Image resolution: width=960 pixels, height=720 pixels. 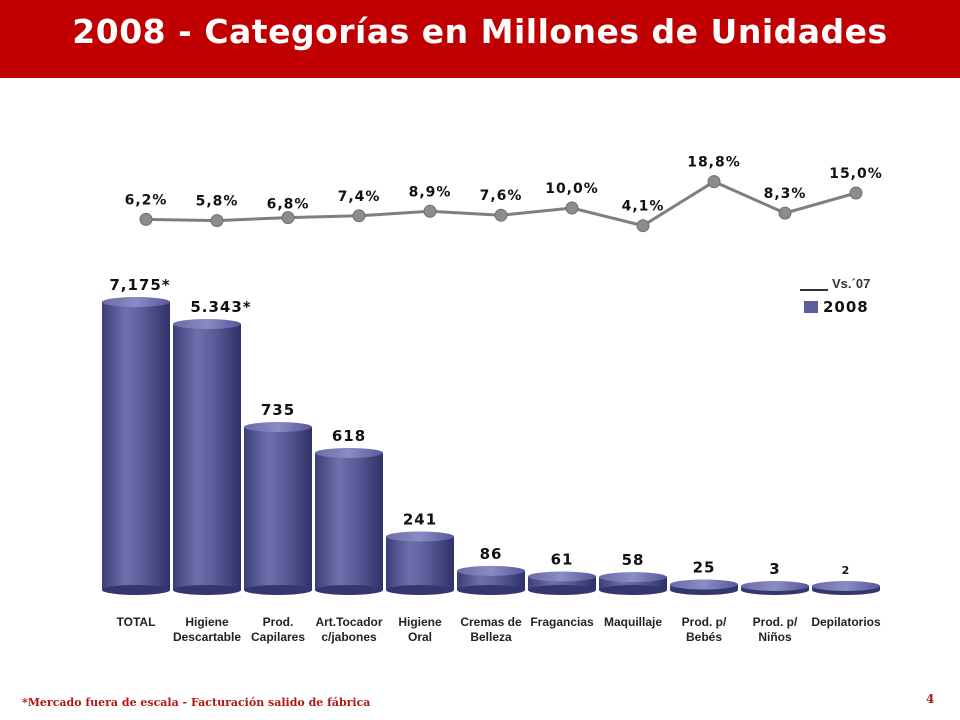 What do you see at coordinates (491, 622) in the screenshot?
I see `category-label: Cremas de` at bounding box center [491, 622].